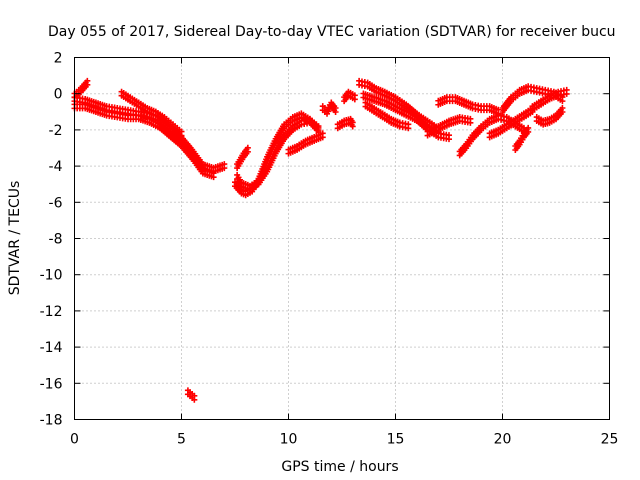  Describe the element at coordinates (339, 467) in the screenshot. I see `x-axis-label: GPS time / hours` at that location.